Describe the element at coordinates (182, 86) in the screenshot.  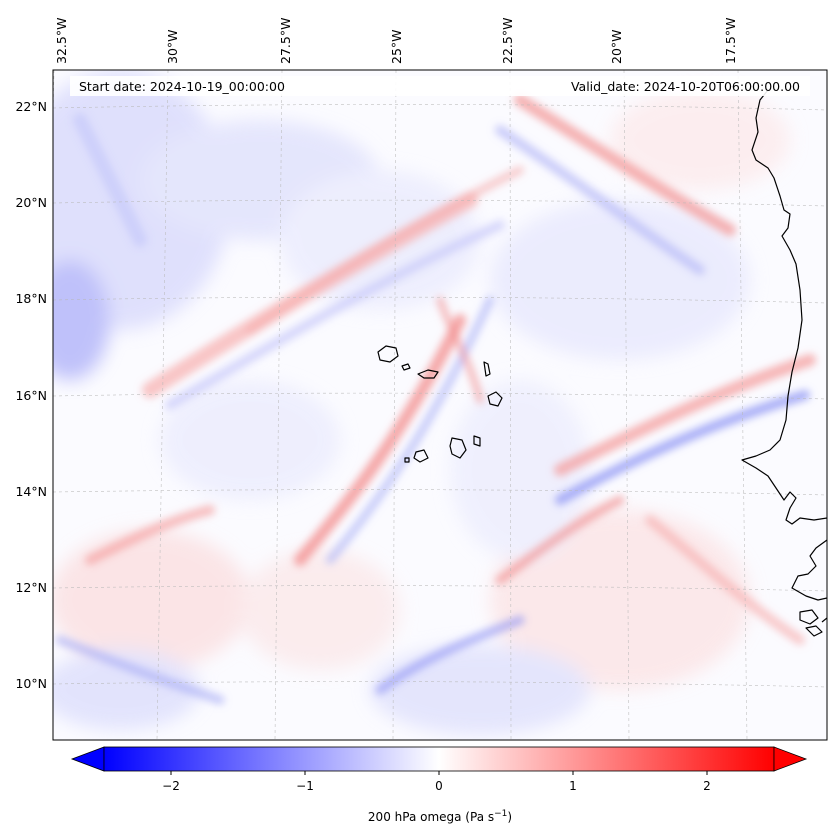
I see `start-date-label: Start date: 2024-10-19_00:00:00` at that location.